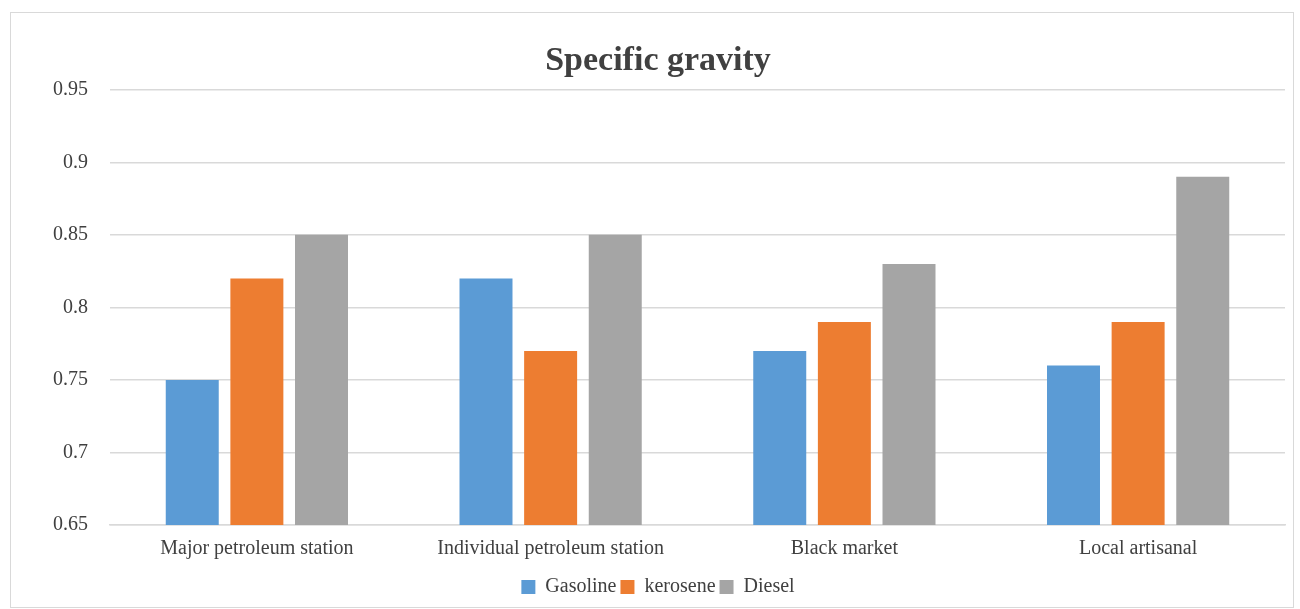 This screenshot has height=609, width=1300. Describe the element at coordinates (70, 378) in the screenshot. I see `y-tick-label: 0.75` at that location.